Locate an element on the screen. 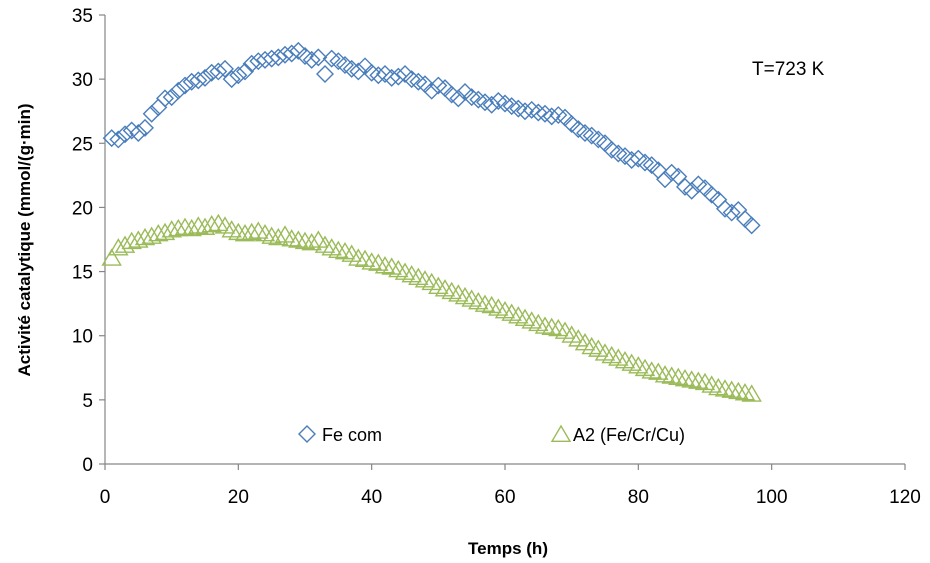  y-ticks: 0 5 10 15 20 25 30 35 is located at coordinates (88, 241).